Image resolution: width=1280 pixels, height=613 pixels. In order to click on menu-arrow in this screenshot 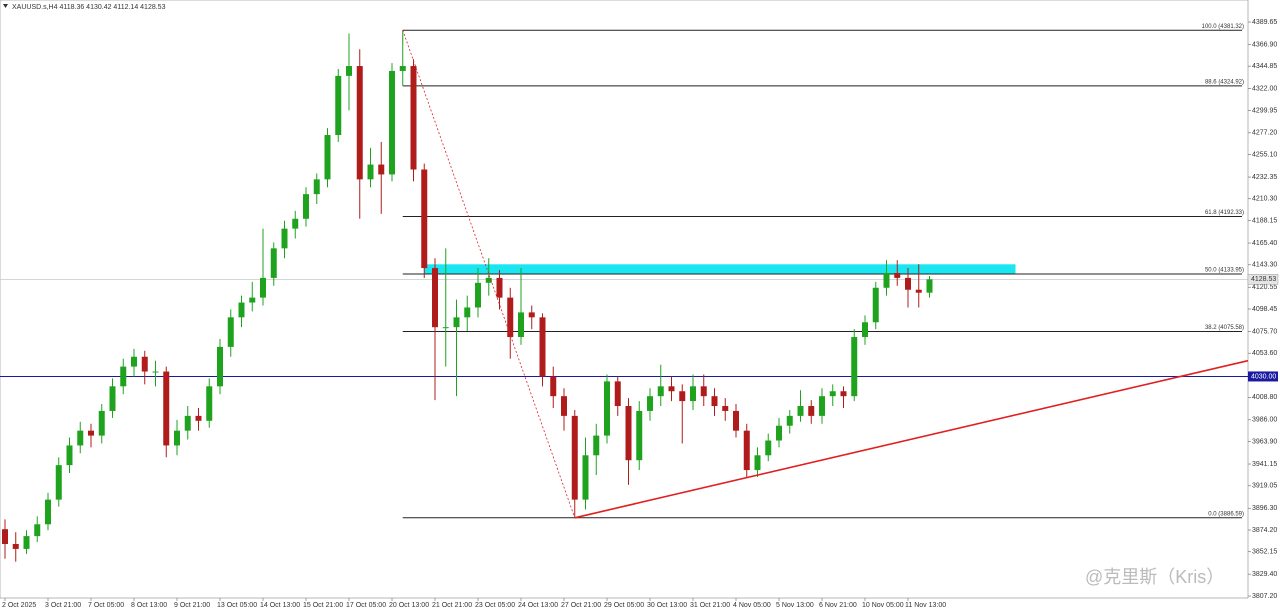, I will do `click(5, 6)`.